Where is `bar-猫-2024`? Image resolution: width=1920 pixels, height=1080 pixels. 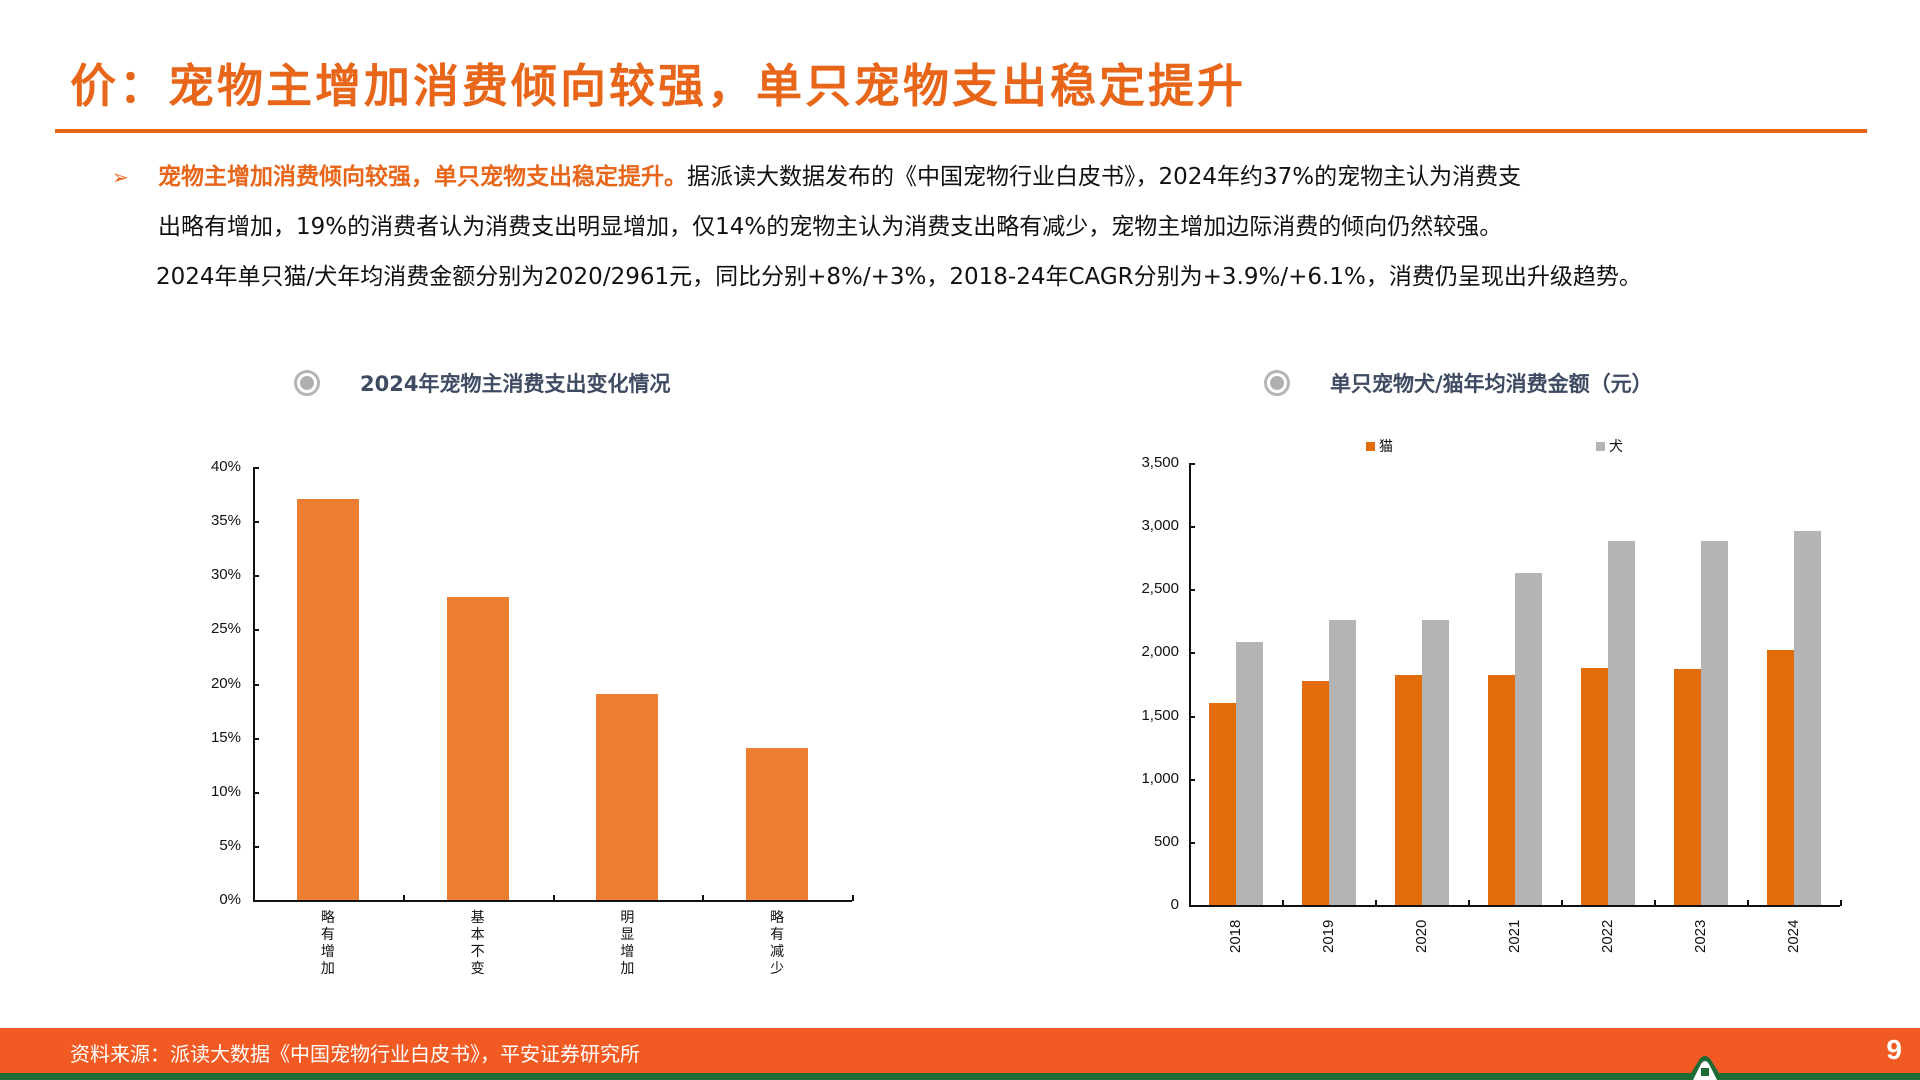 bar-猫-2024 is located at coordinates (1780, 777).